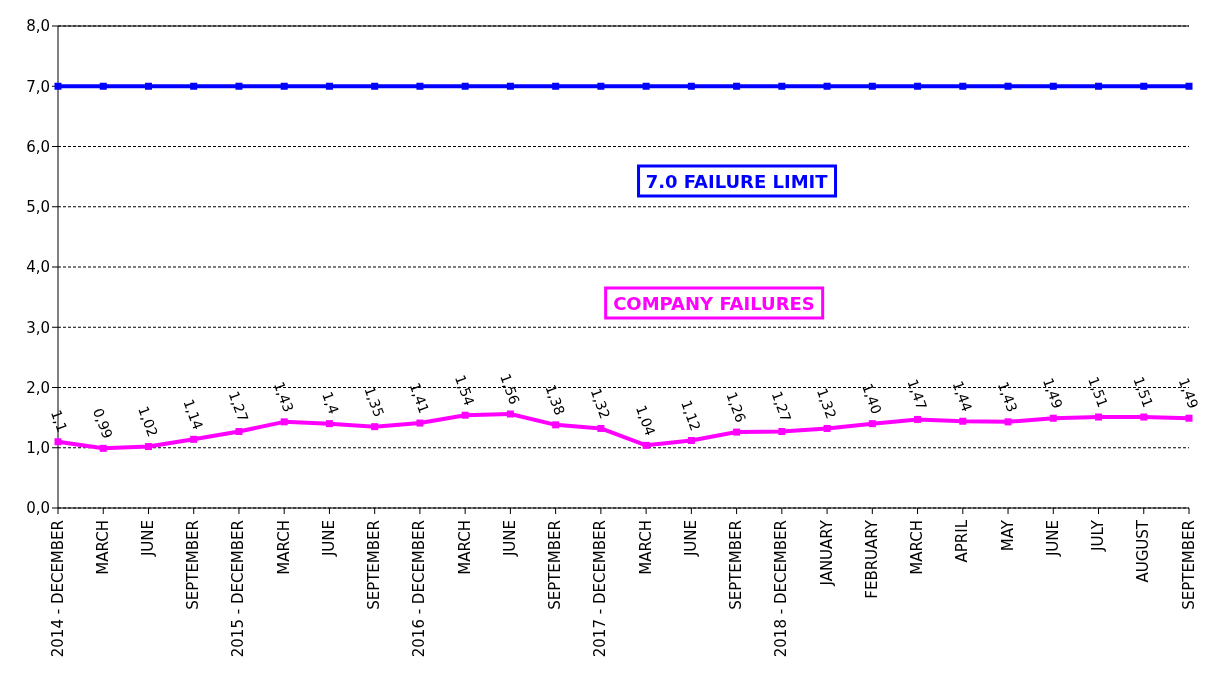 The height and width of the screenshot is (689, 1213). I want to click on data-label: 1,41, so click(419, 398).